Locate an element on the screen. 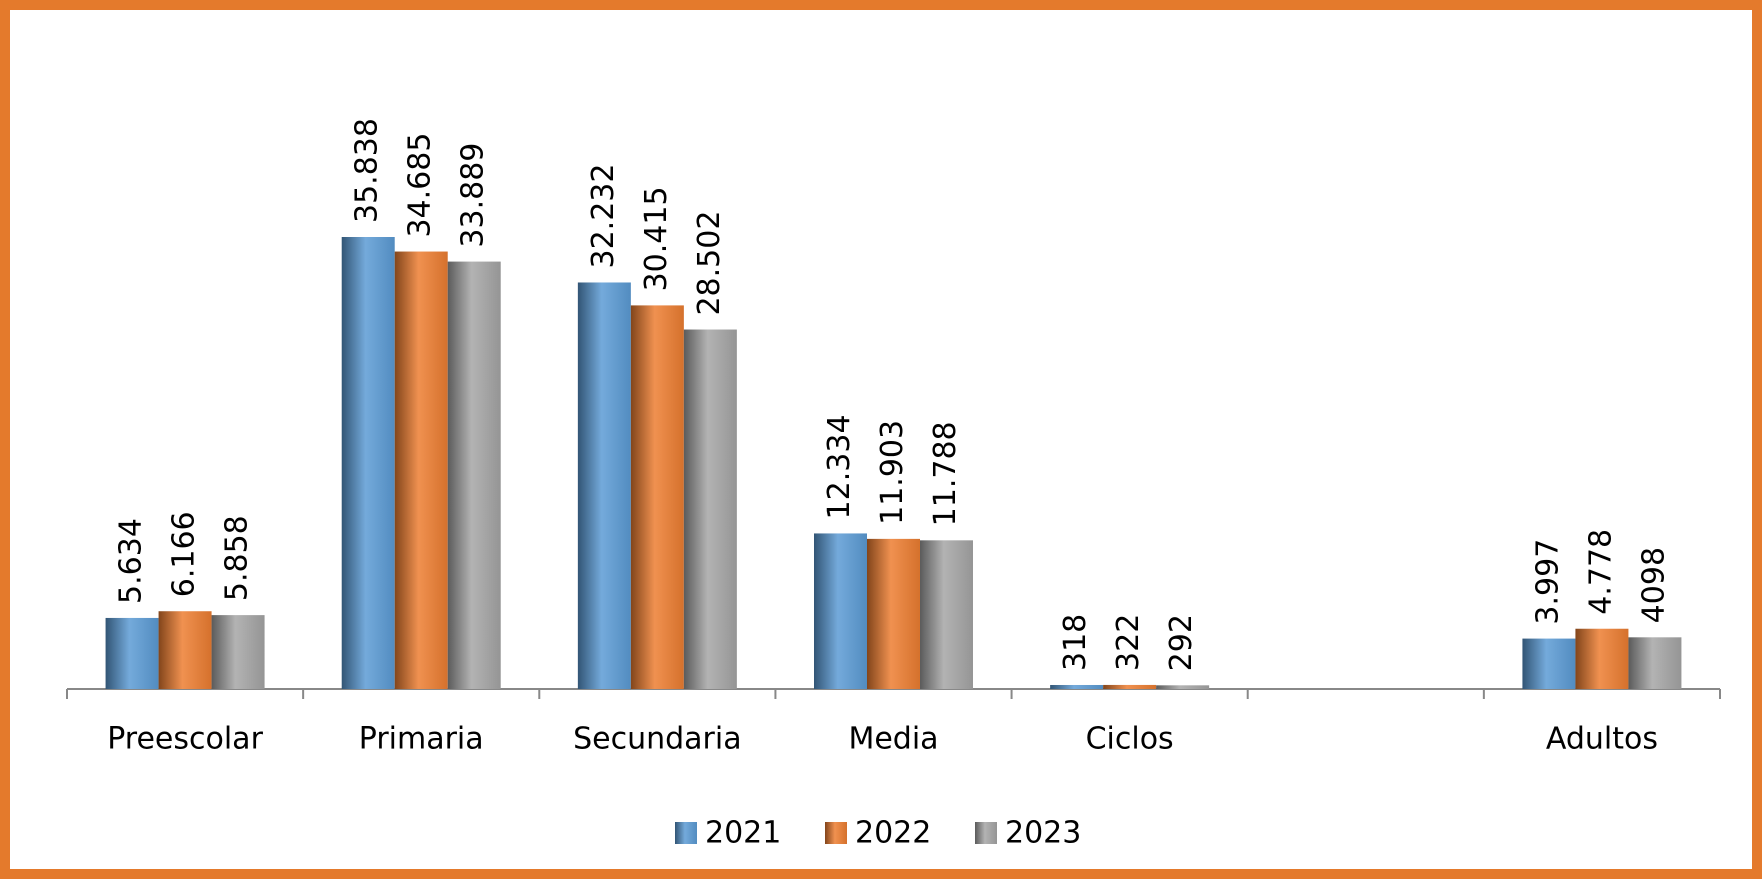 The width and height of the screenshot is (1762, 879). legend-label: 2023 is located at coordinates (1043, 833).